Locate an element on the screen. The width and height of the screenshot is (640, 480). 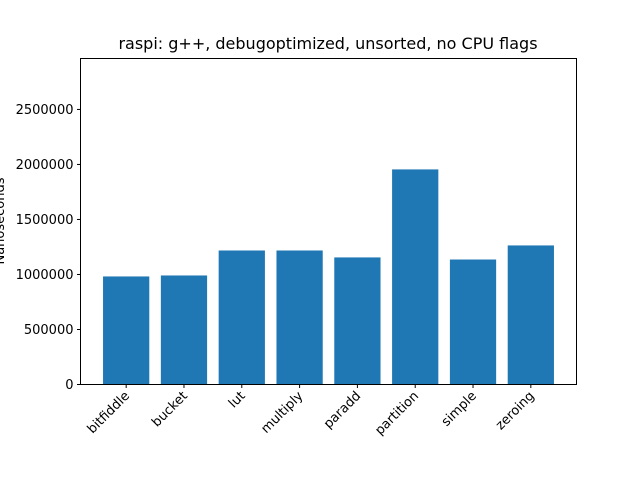
x-tick-label: simple is located at coordinates (459, 409).